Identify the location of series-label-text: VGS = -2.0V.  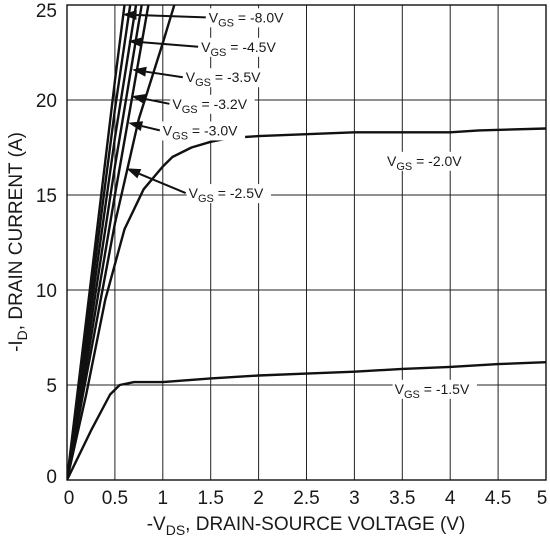
(424, 163).